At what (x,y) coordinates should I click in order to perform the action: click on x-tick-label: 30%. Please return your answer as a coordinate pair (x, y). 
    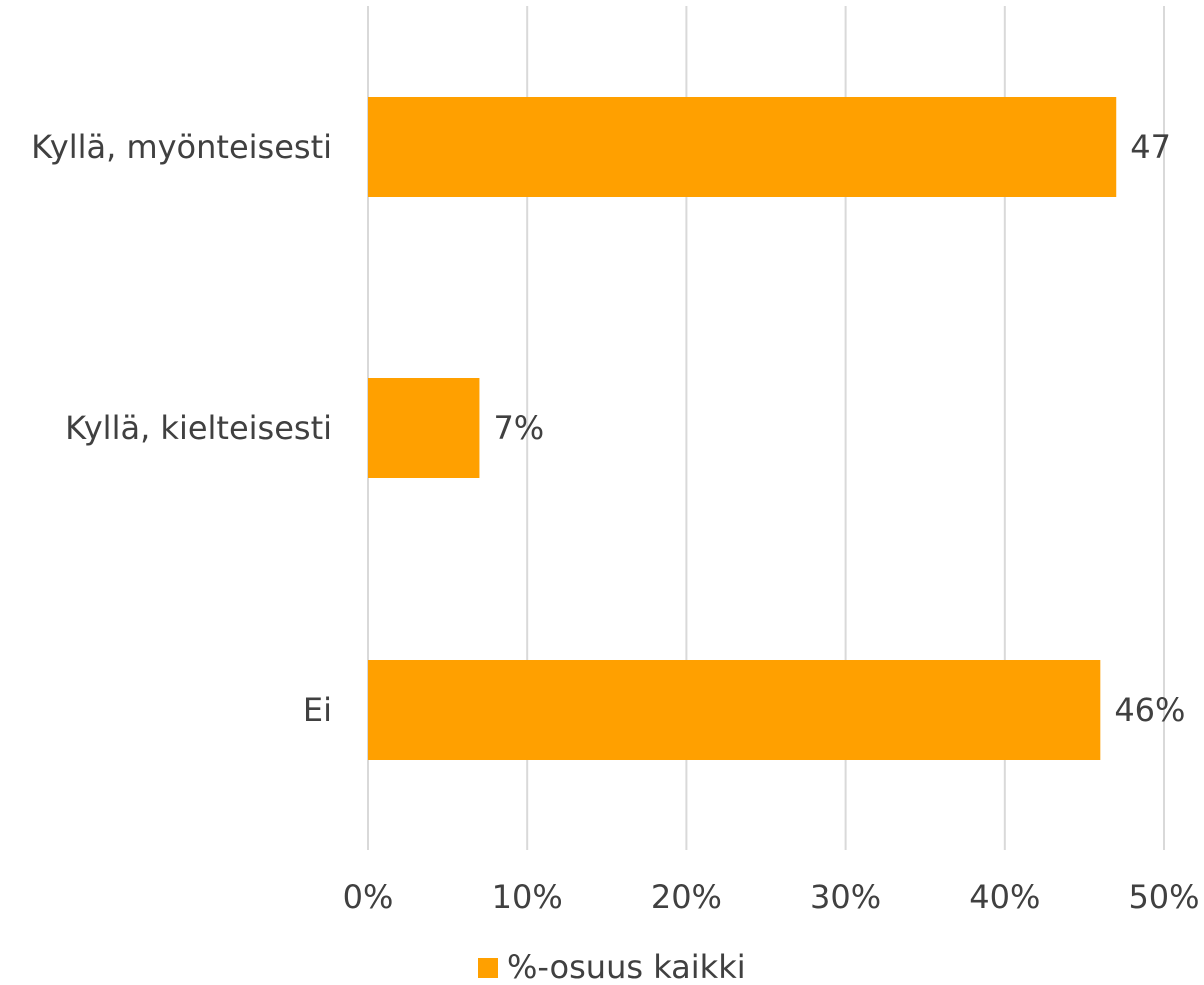
    Looking at the image, I should click on (845, 897).